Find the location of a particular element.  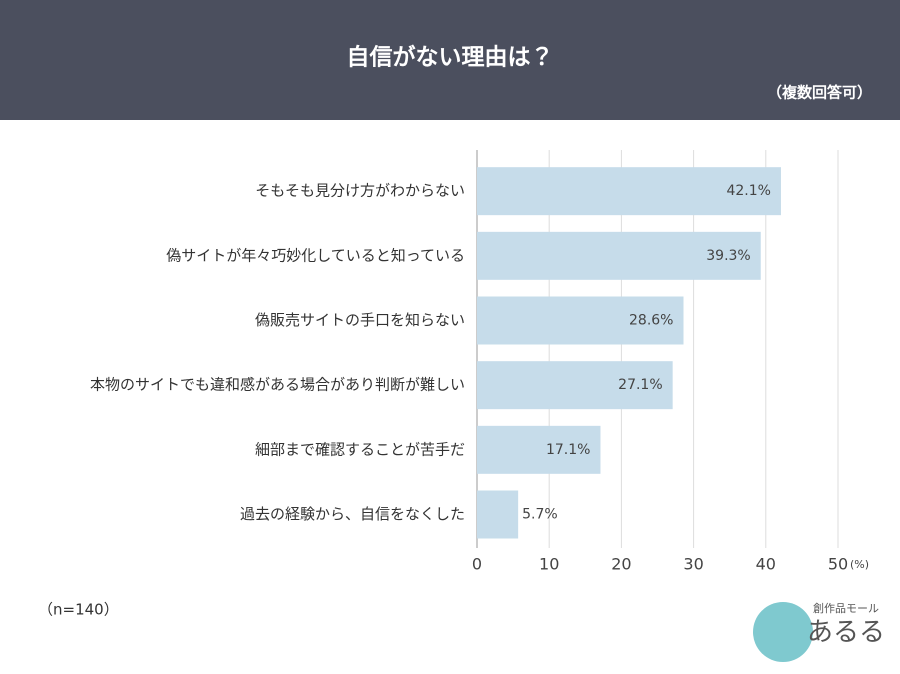

logo-circle is located at coordinates (783, 632).